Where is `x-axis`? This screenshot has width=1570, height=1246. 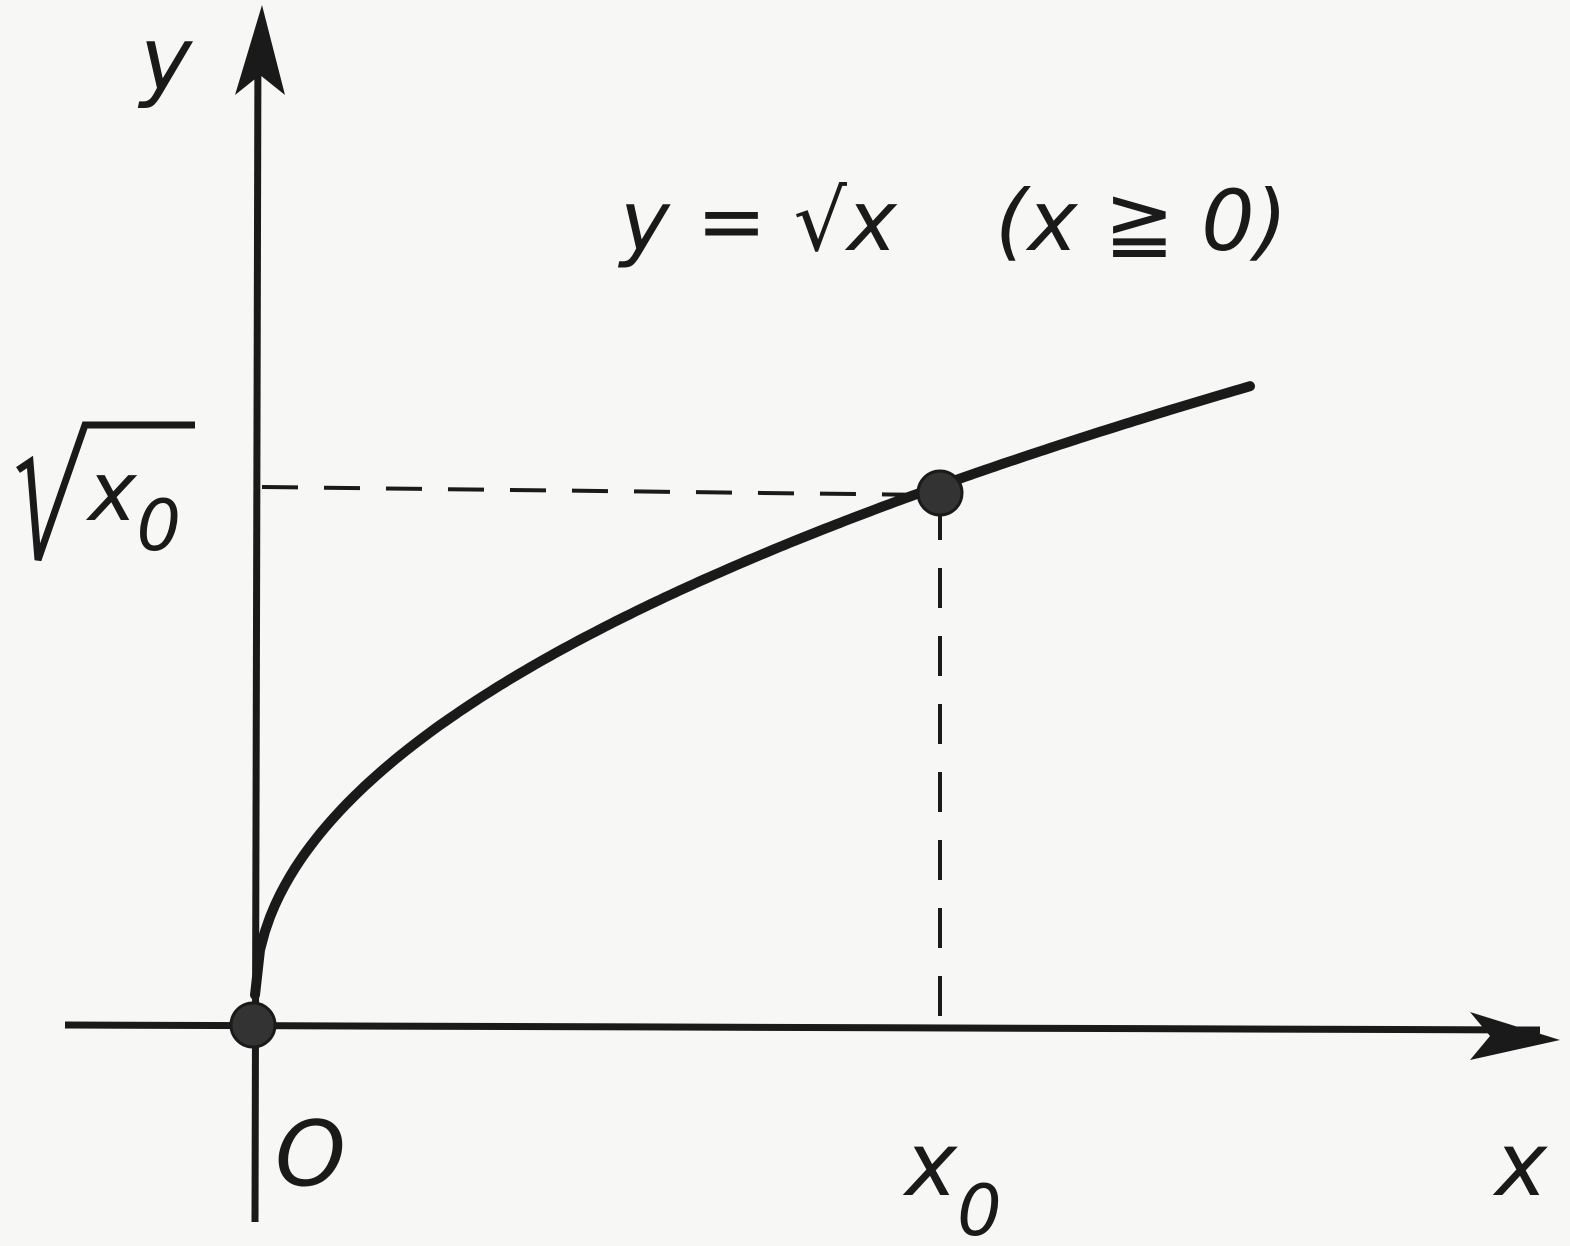 x-axis is located at coordinates (802, 1027).